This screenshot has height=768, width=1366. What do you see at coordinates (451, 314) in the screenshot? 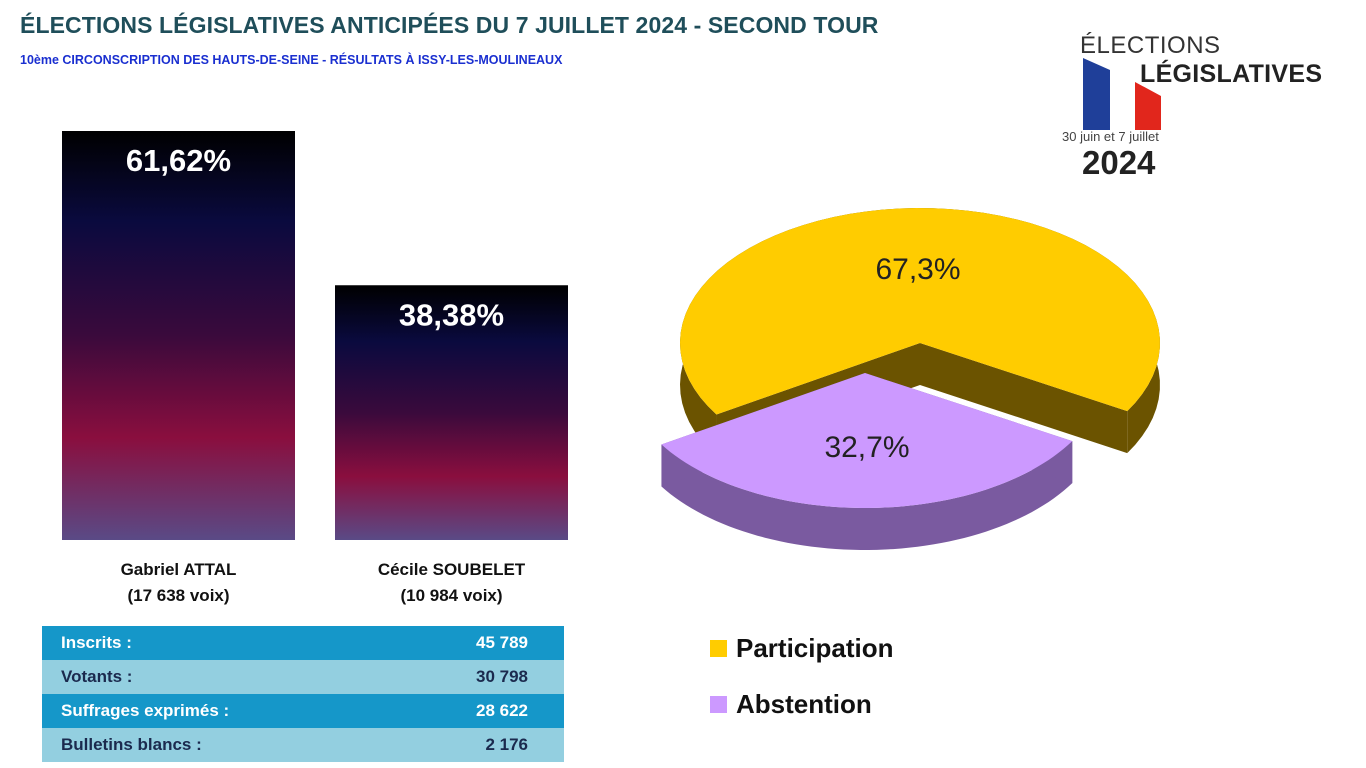
I see `bar-value-label: 38,38%` at bounding box center [451, 314].